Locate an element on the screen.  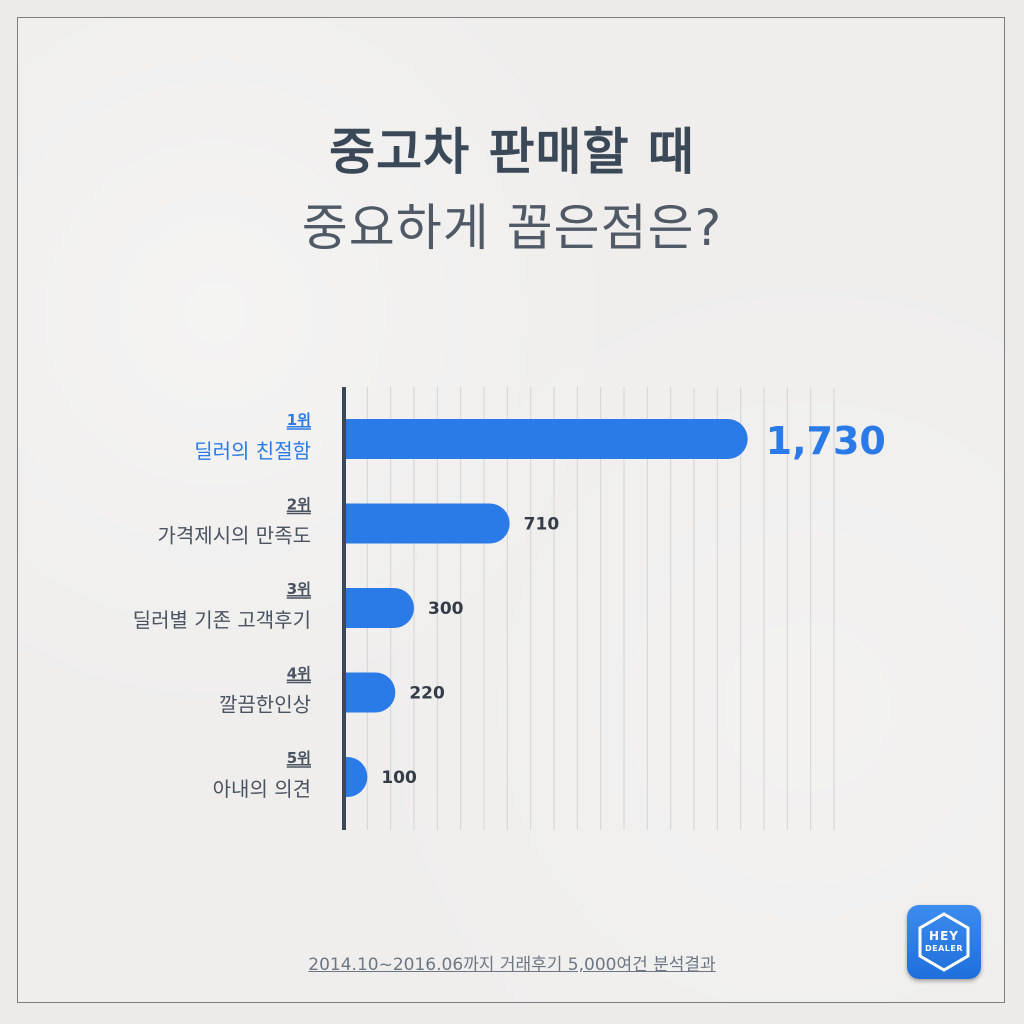
hexagon-icon is located at coordinates (944, 942).